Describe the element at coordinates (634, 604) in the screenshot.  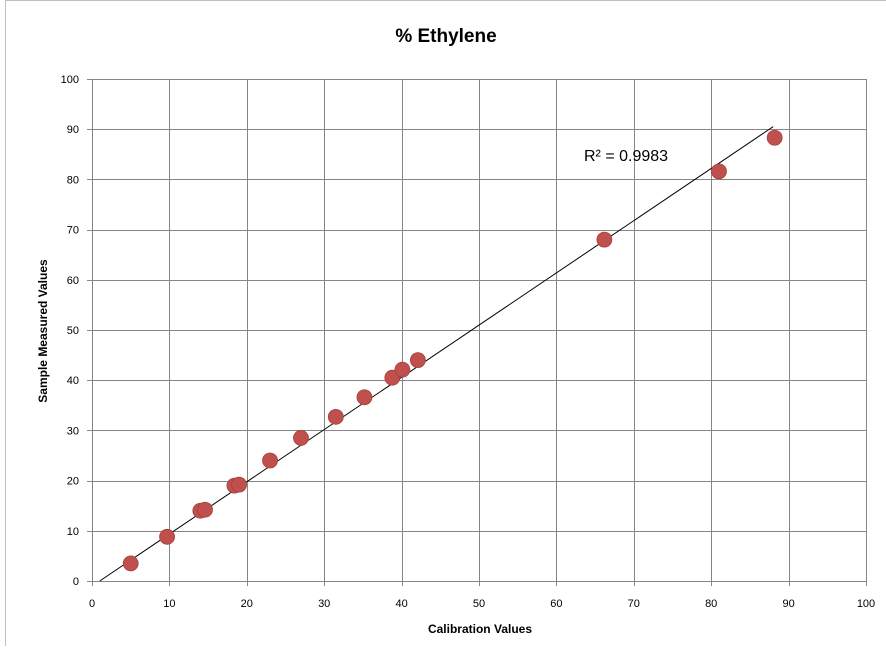
I see `x-tick-label: 70` at that location.